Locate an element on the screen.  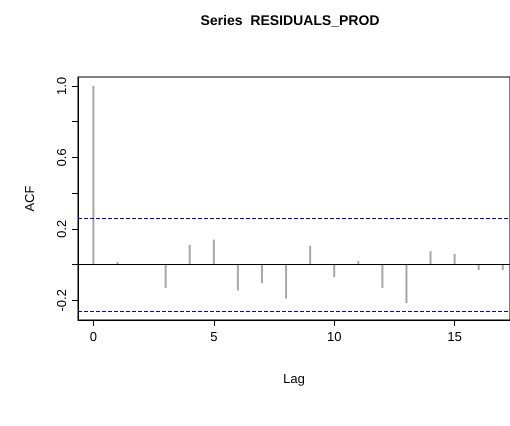
x-tick-label: 0 is located at coordinates (94, 336).